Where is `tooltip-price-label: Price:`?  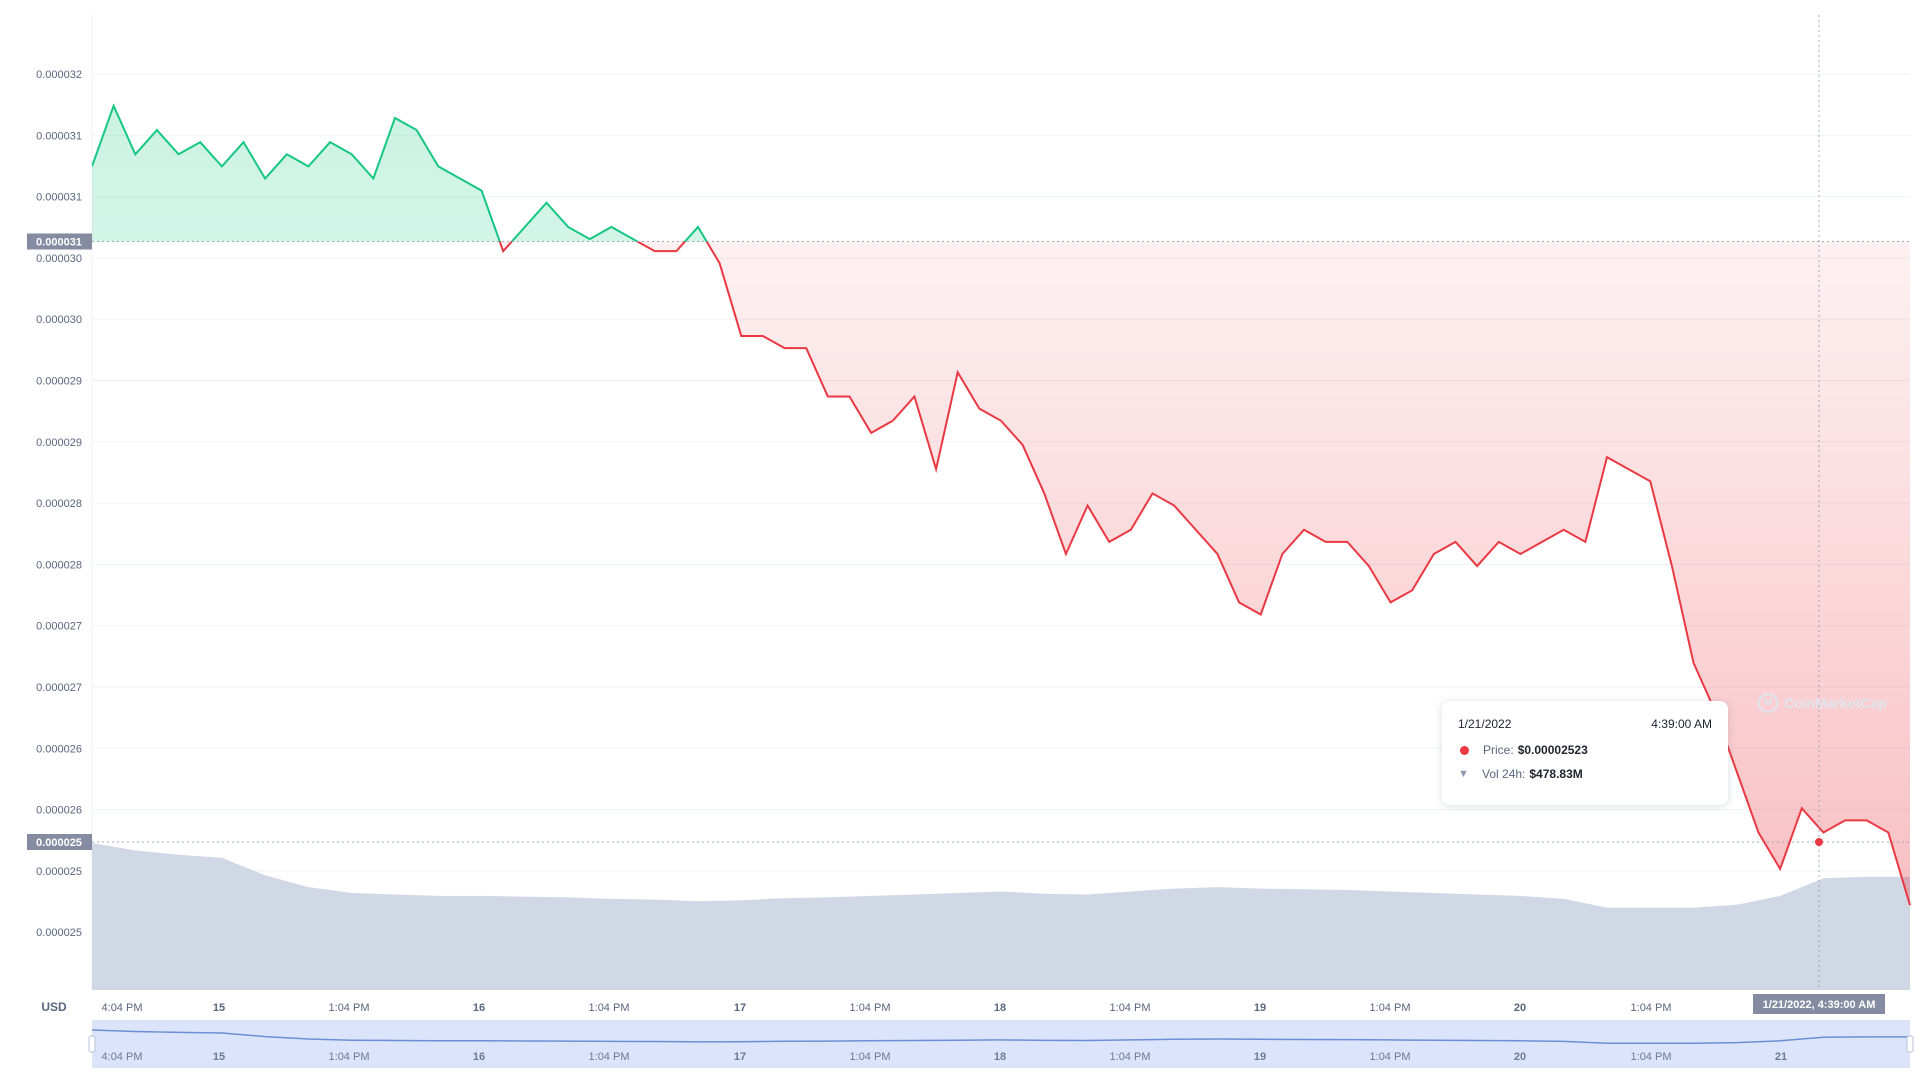 tooltip-price-label: Price: is located at coordinates (1498, 750).